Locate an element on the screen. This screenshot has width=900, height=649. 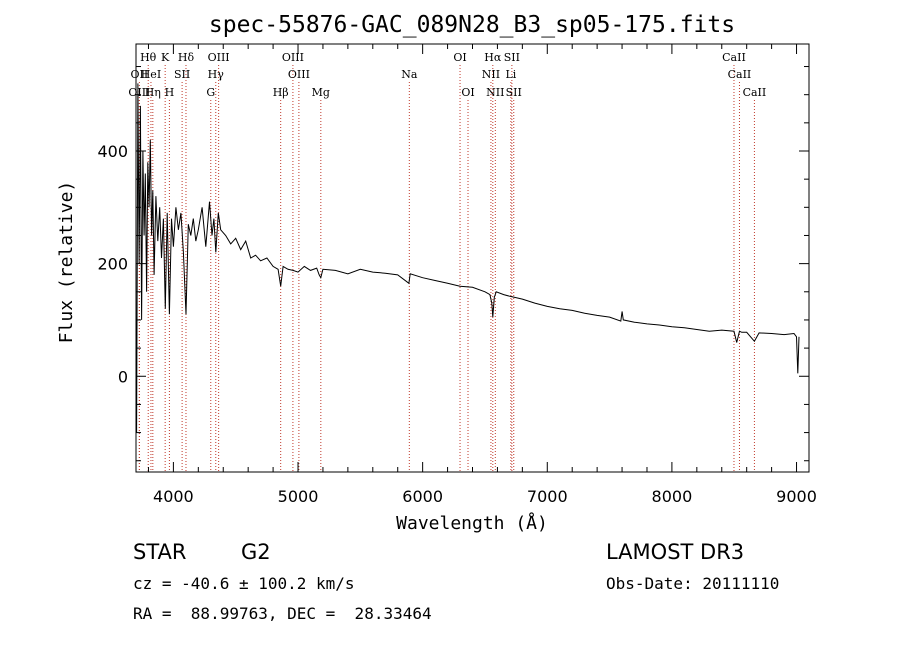
line-marker-label: Hα is located at coordinates (493, 57).